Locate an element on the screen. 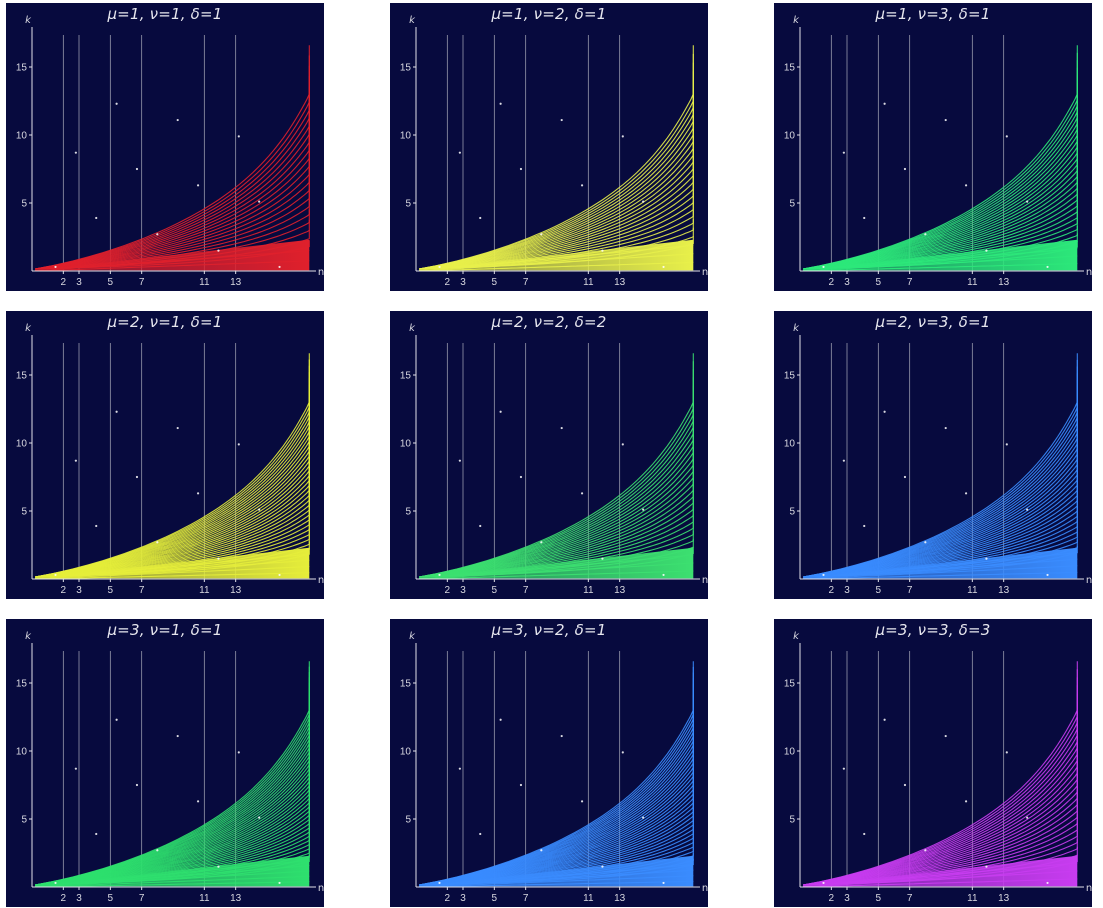 The width and height of the screenshot is (1103, 908). chart-title: μ=1, ν=2, δ=1 is located at coordinates (549, 14).